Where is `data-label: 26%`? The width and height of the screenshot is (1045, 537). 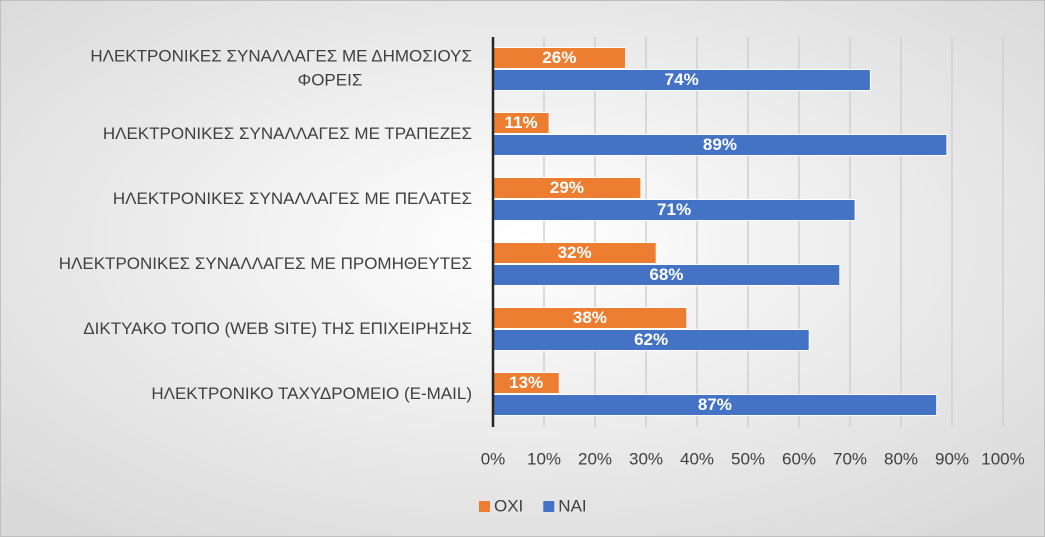
data-label: 26% is located at coordinates (559, 57).